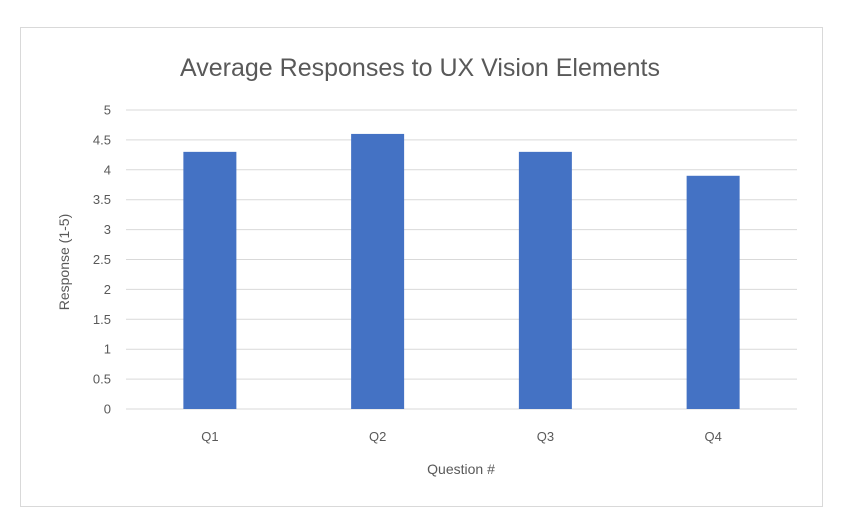 This screenshot has height=523, width=846. What do you see at coordinates (712, 436) in the screenshot?
I see `x-tick-label: Q4` at bounding box center [712, 436].